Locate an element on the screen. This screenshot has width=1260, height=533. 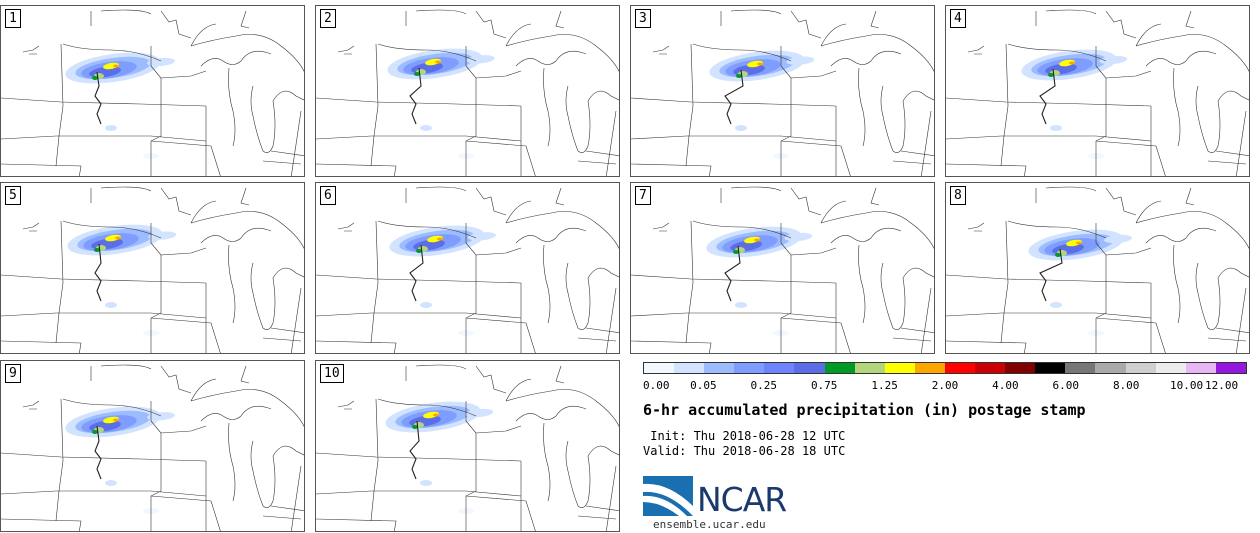
logo-name: NCAR is located at coordinates (742, 499).